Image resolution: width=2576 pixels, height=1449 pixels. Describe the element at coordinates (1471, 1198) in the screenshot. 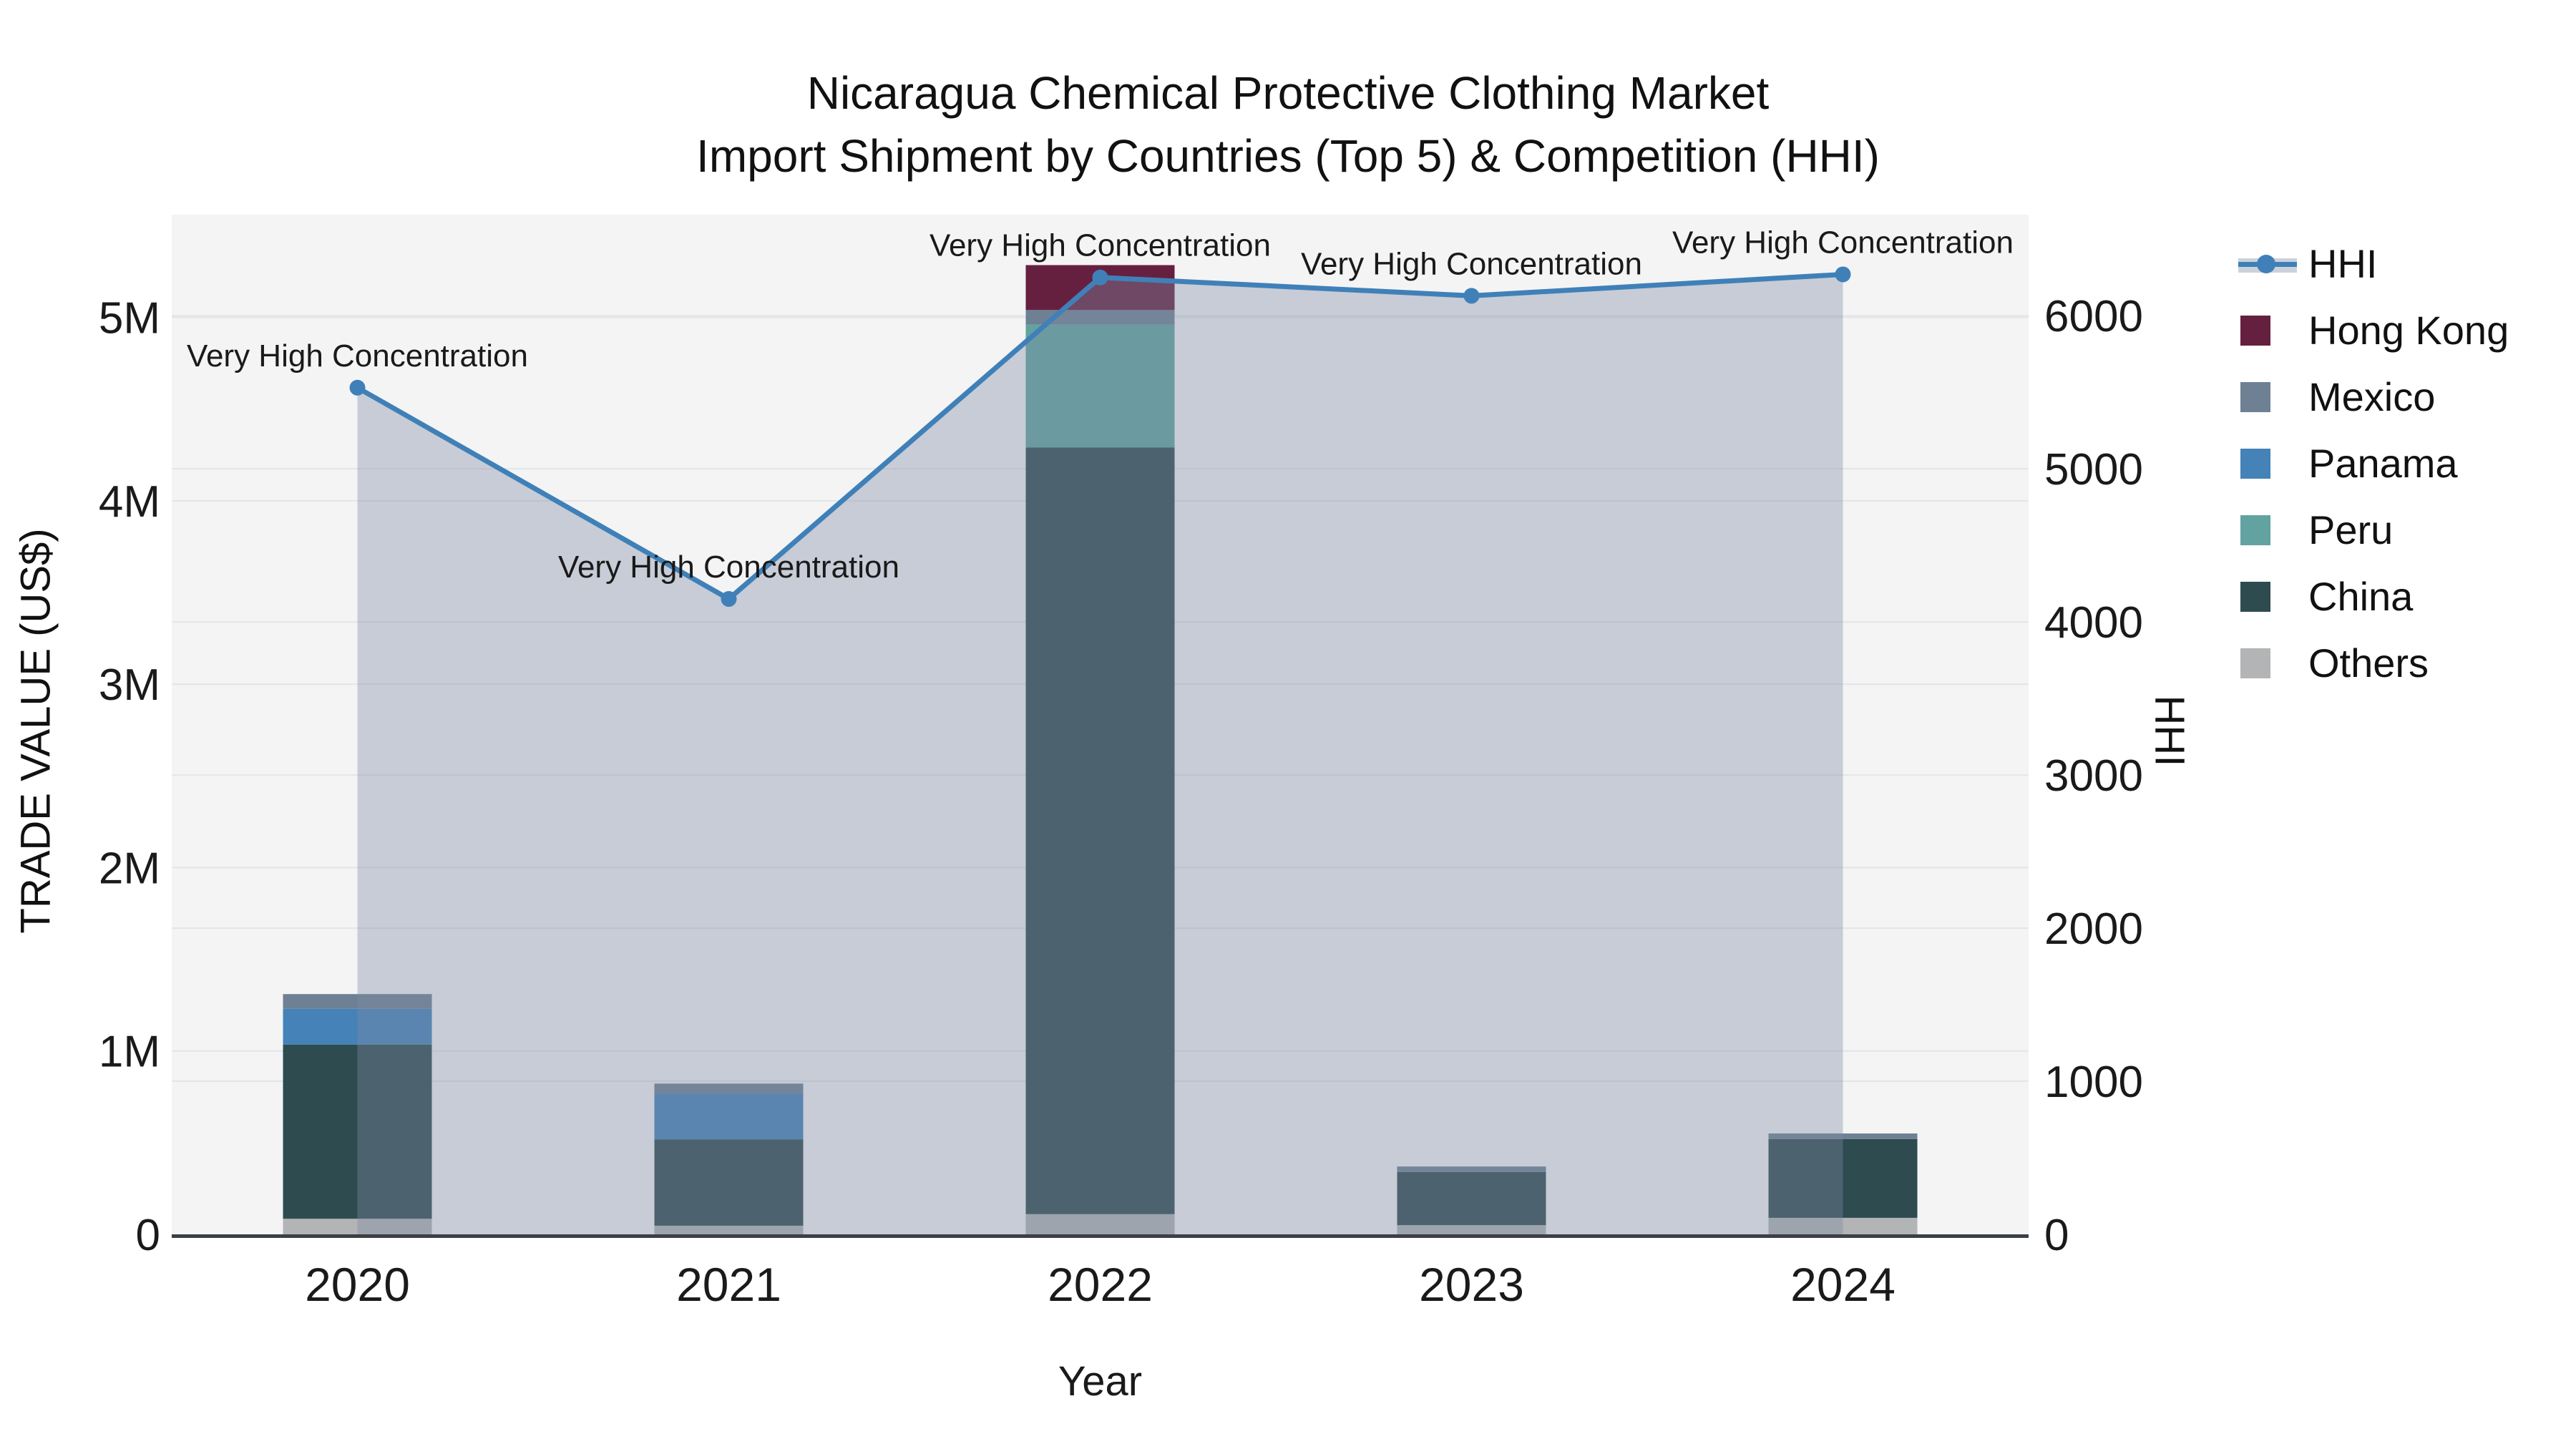

I see `bar-segment-china-2023` at that location.